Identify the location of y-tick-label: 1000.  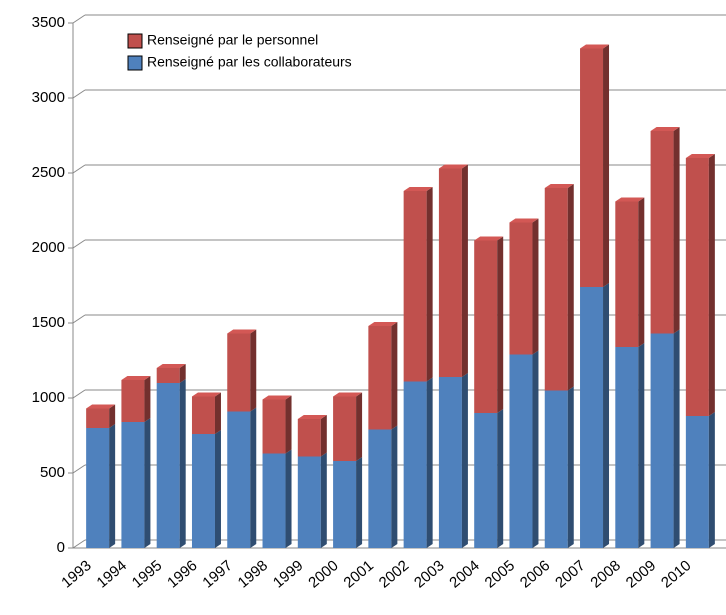
(48, 397).